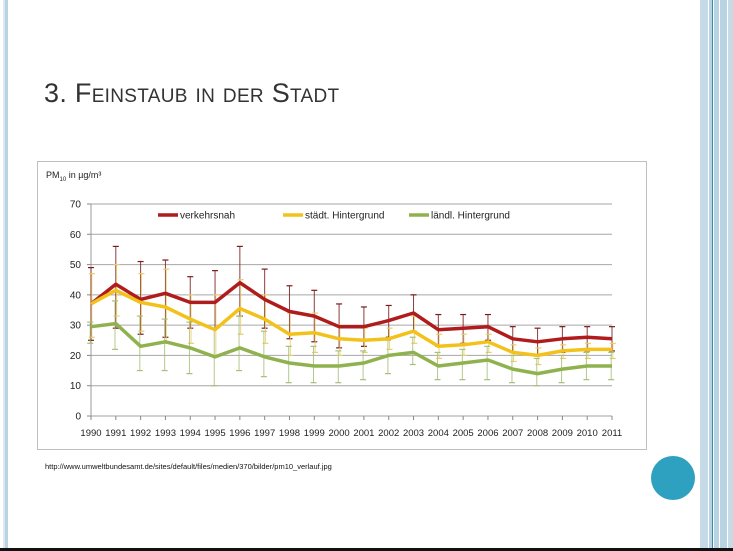 The image size is (733, 551). I want to click on y-tick-label: 30, so click(76, 326).